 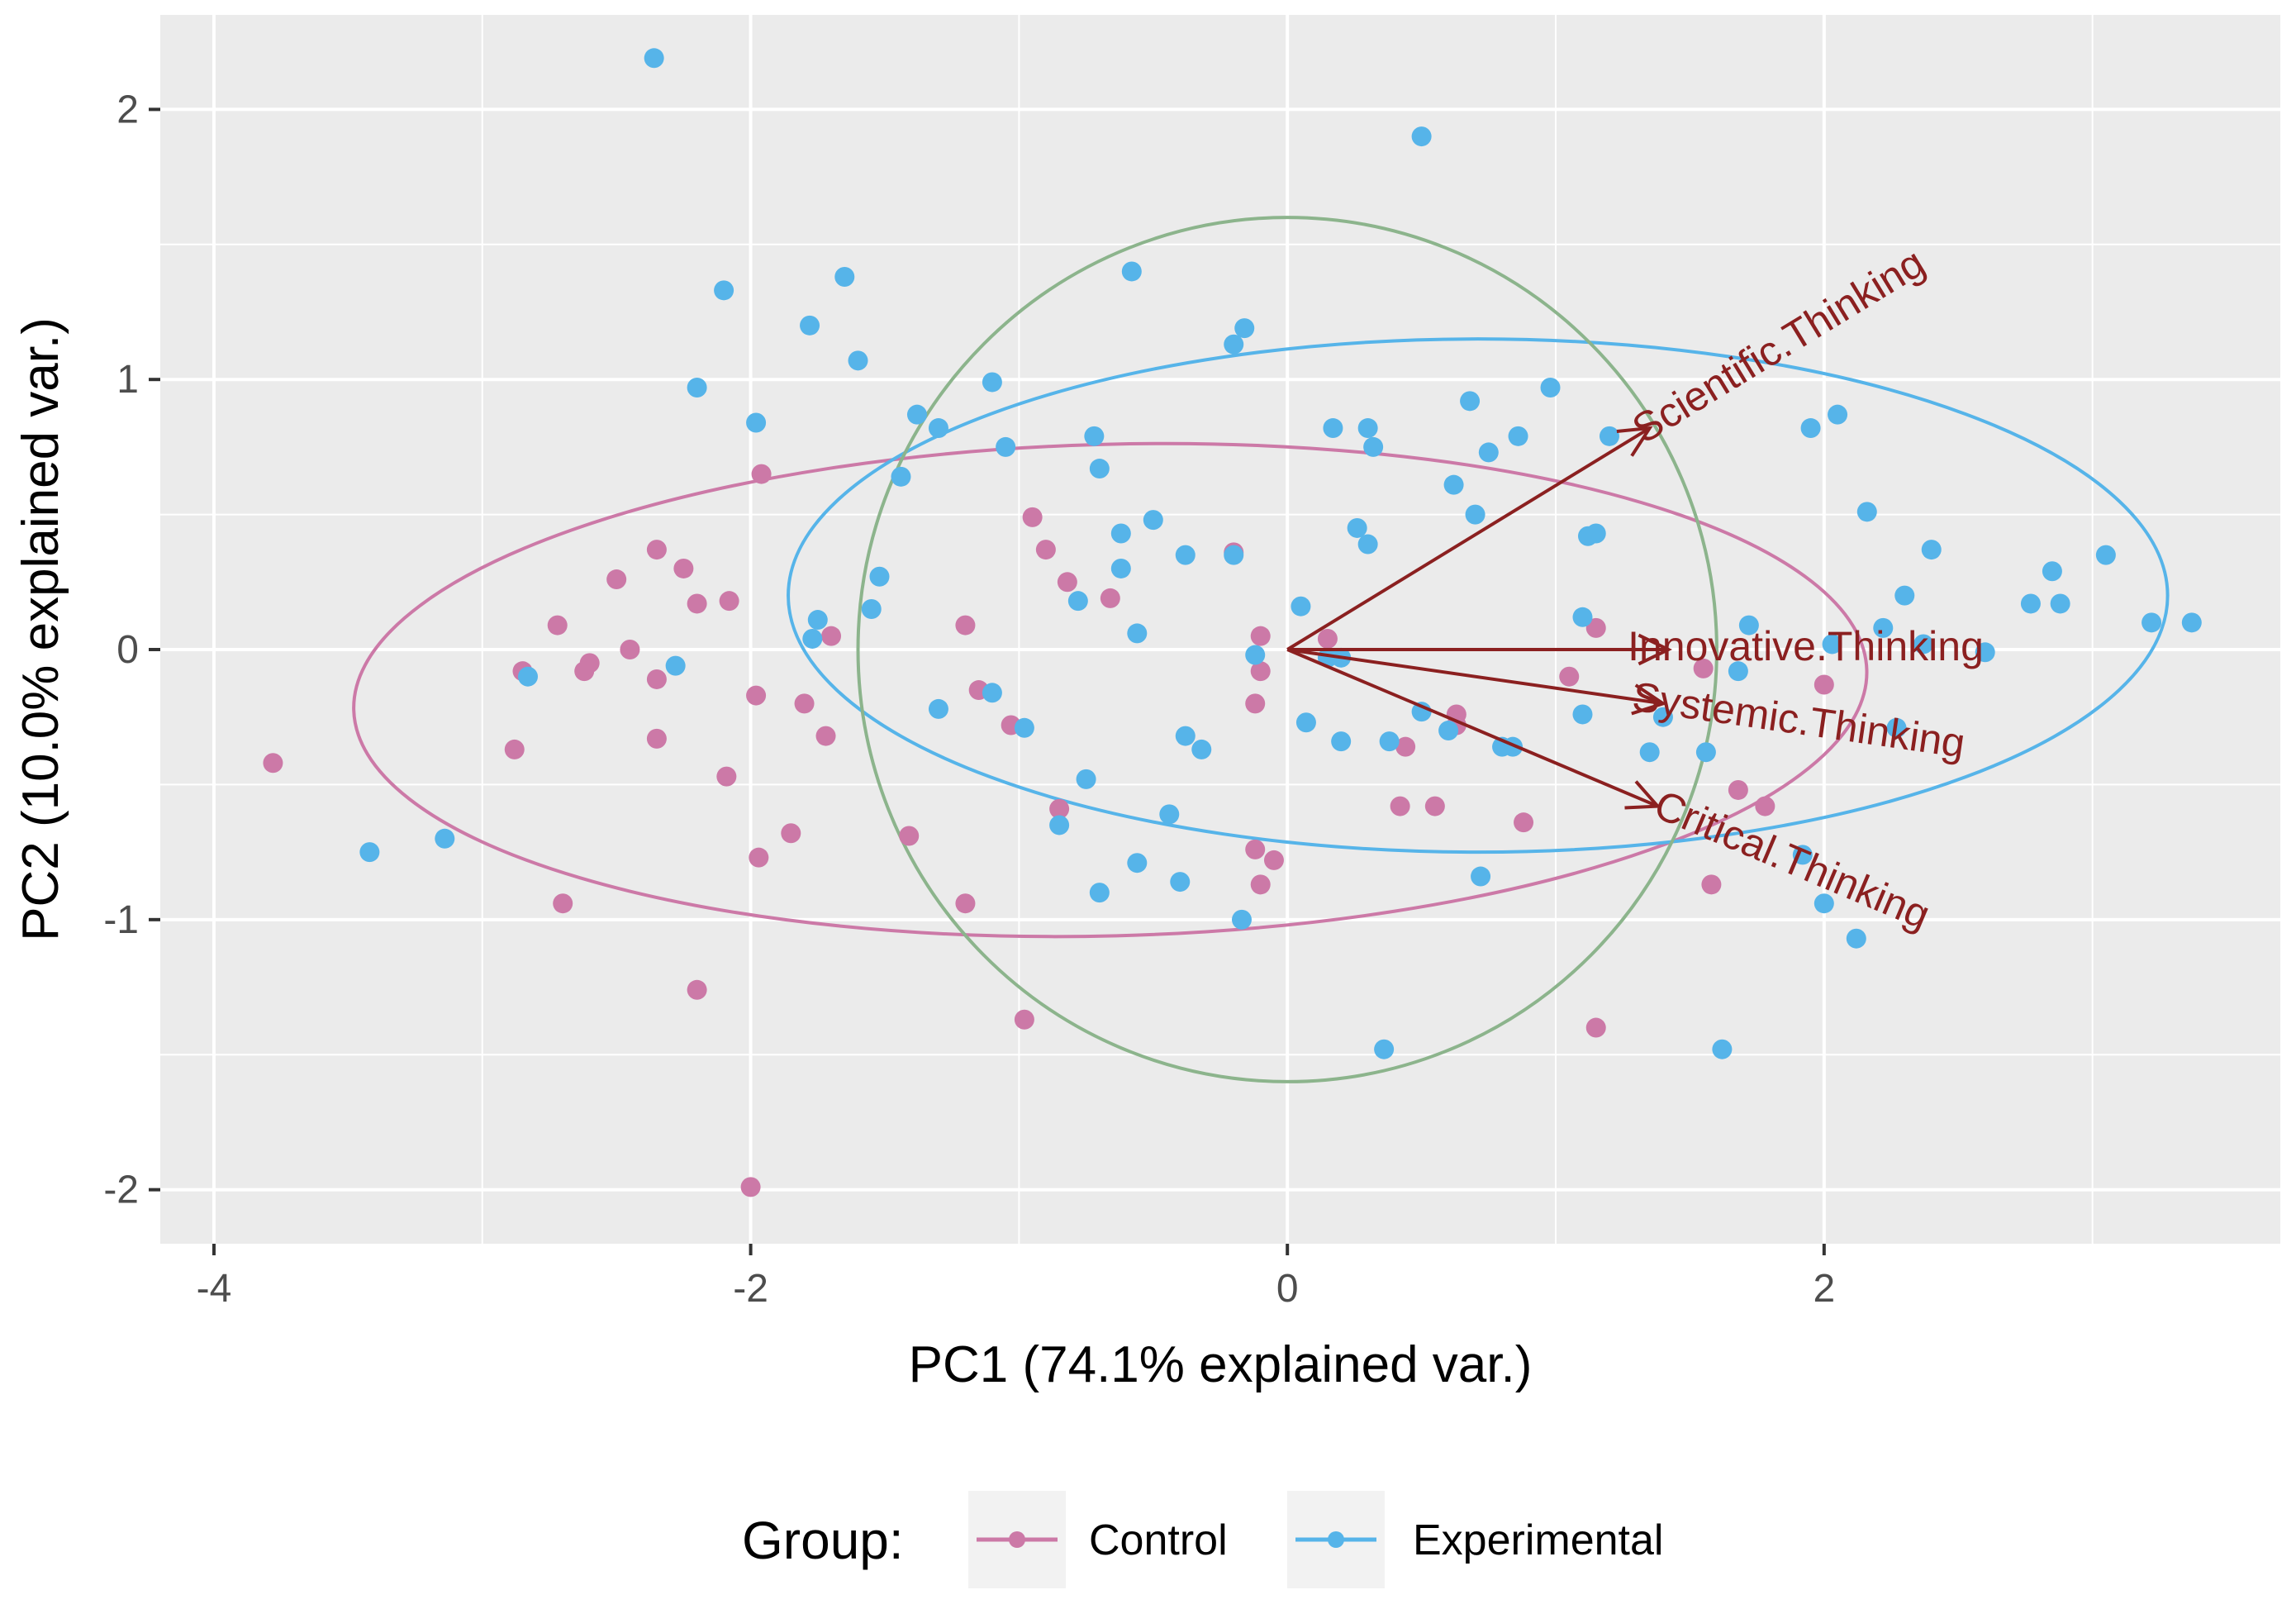 What do you see at coordinates (750, 1289) in the screenshot?
I see `x-tick-label: -2` at bounding box center [750, 1289].